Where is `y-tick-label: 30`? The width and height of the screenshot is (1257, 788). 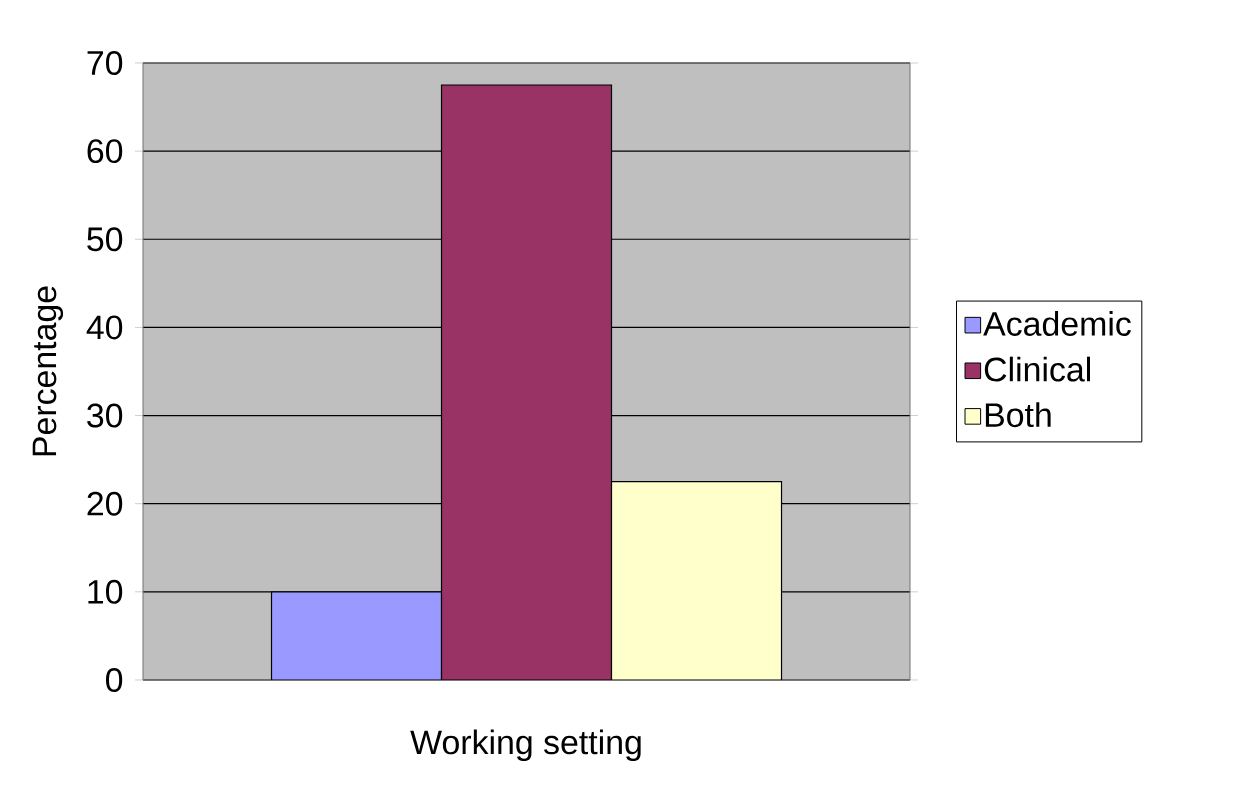 y-tick-label: 30 is located at coordinates (105, 415).